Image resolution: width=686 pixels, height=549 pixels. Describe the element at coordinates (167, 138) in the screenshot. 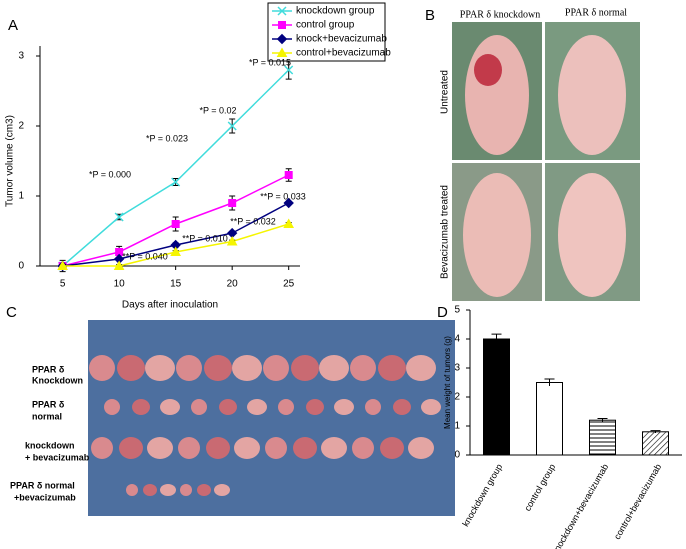

I see `annotation: *P = 0.023` at that location.